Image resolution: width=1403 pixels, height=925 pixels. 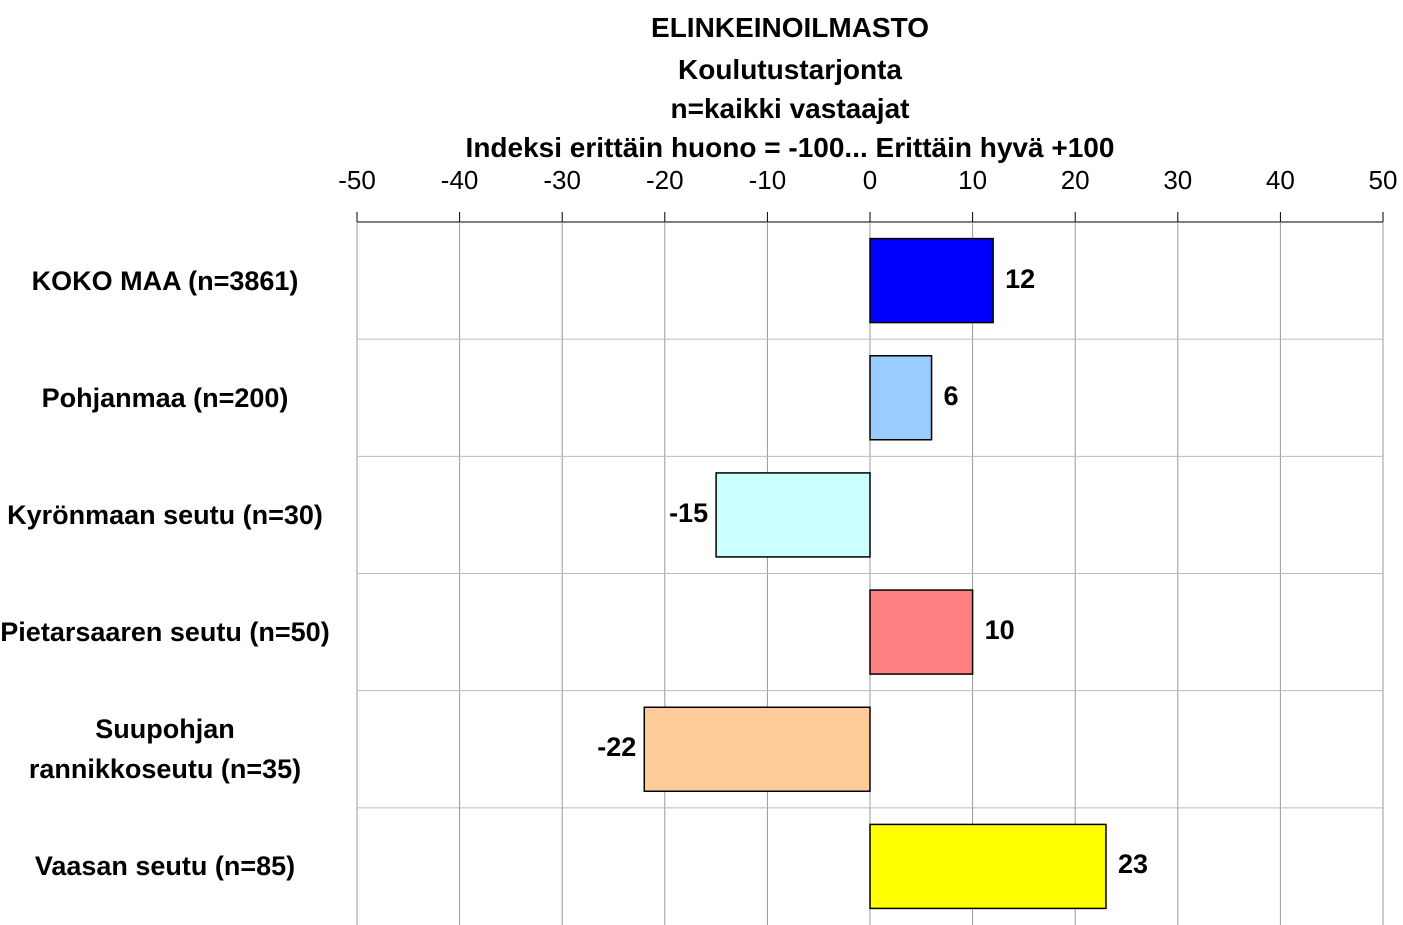 What do you see at coordinates (1178, 180) in the screenshot?
I see `x-tick-label: 30` at bounding box center [1178, 180].